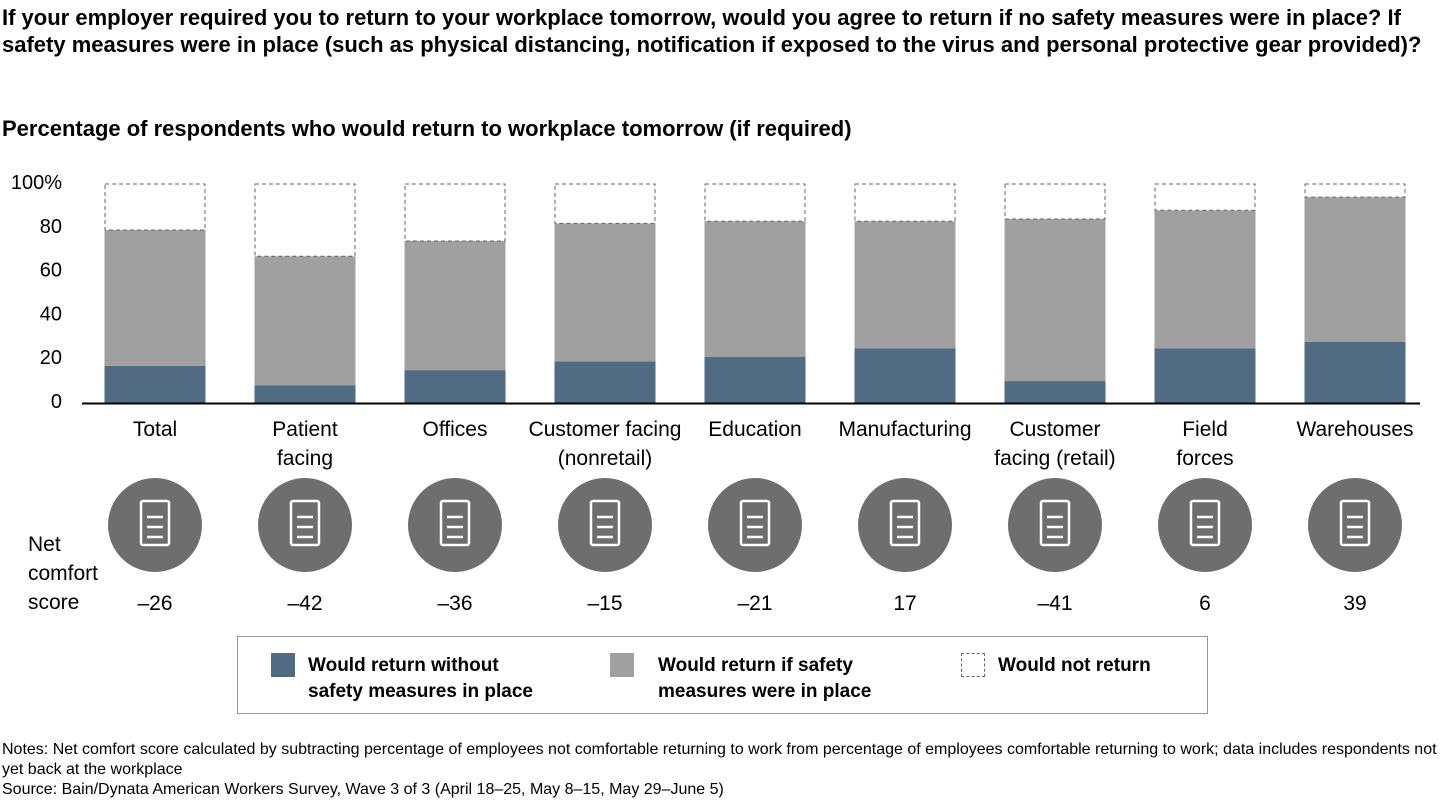 Image resolution: width=1440 pixels, height=810 pixels. What do you see at coordinates (155, 429) in the screenshot?
I see `category-label: Total` at bounding box center [155, 429].